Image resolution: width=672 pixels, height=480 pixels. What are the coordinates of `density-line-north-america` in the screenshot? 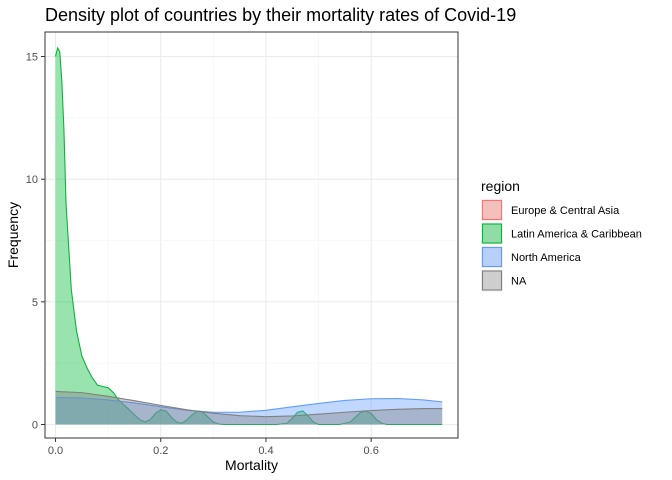 It's located at (249, 404).